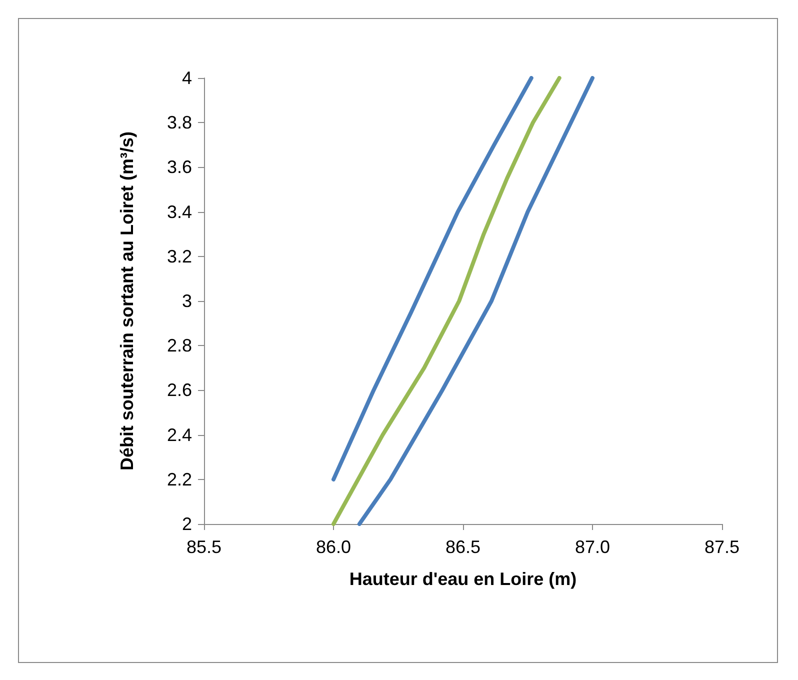  I want to click on x-tick-label: 87.0, so click(592, 547).